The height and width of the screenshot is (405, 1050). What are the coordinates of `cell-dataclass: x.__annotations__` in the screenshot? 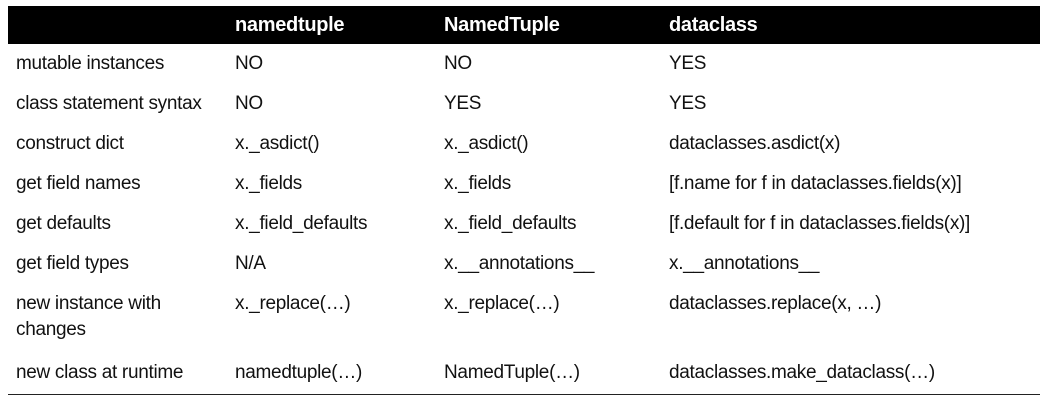 It's located at (744, 263).